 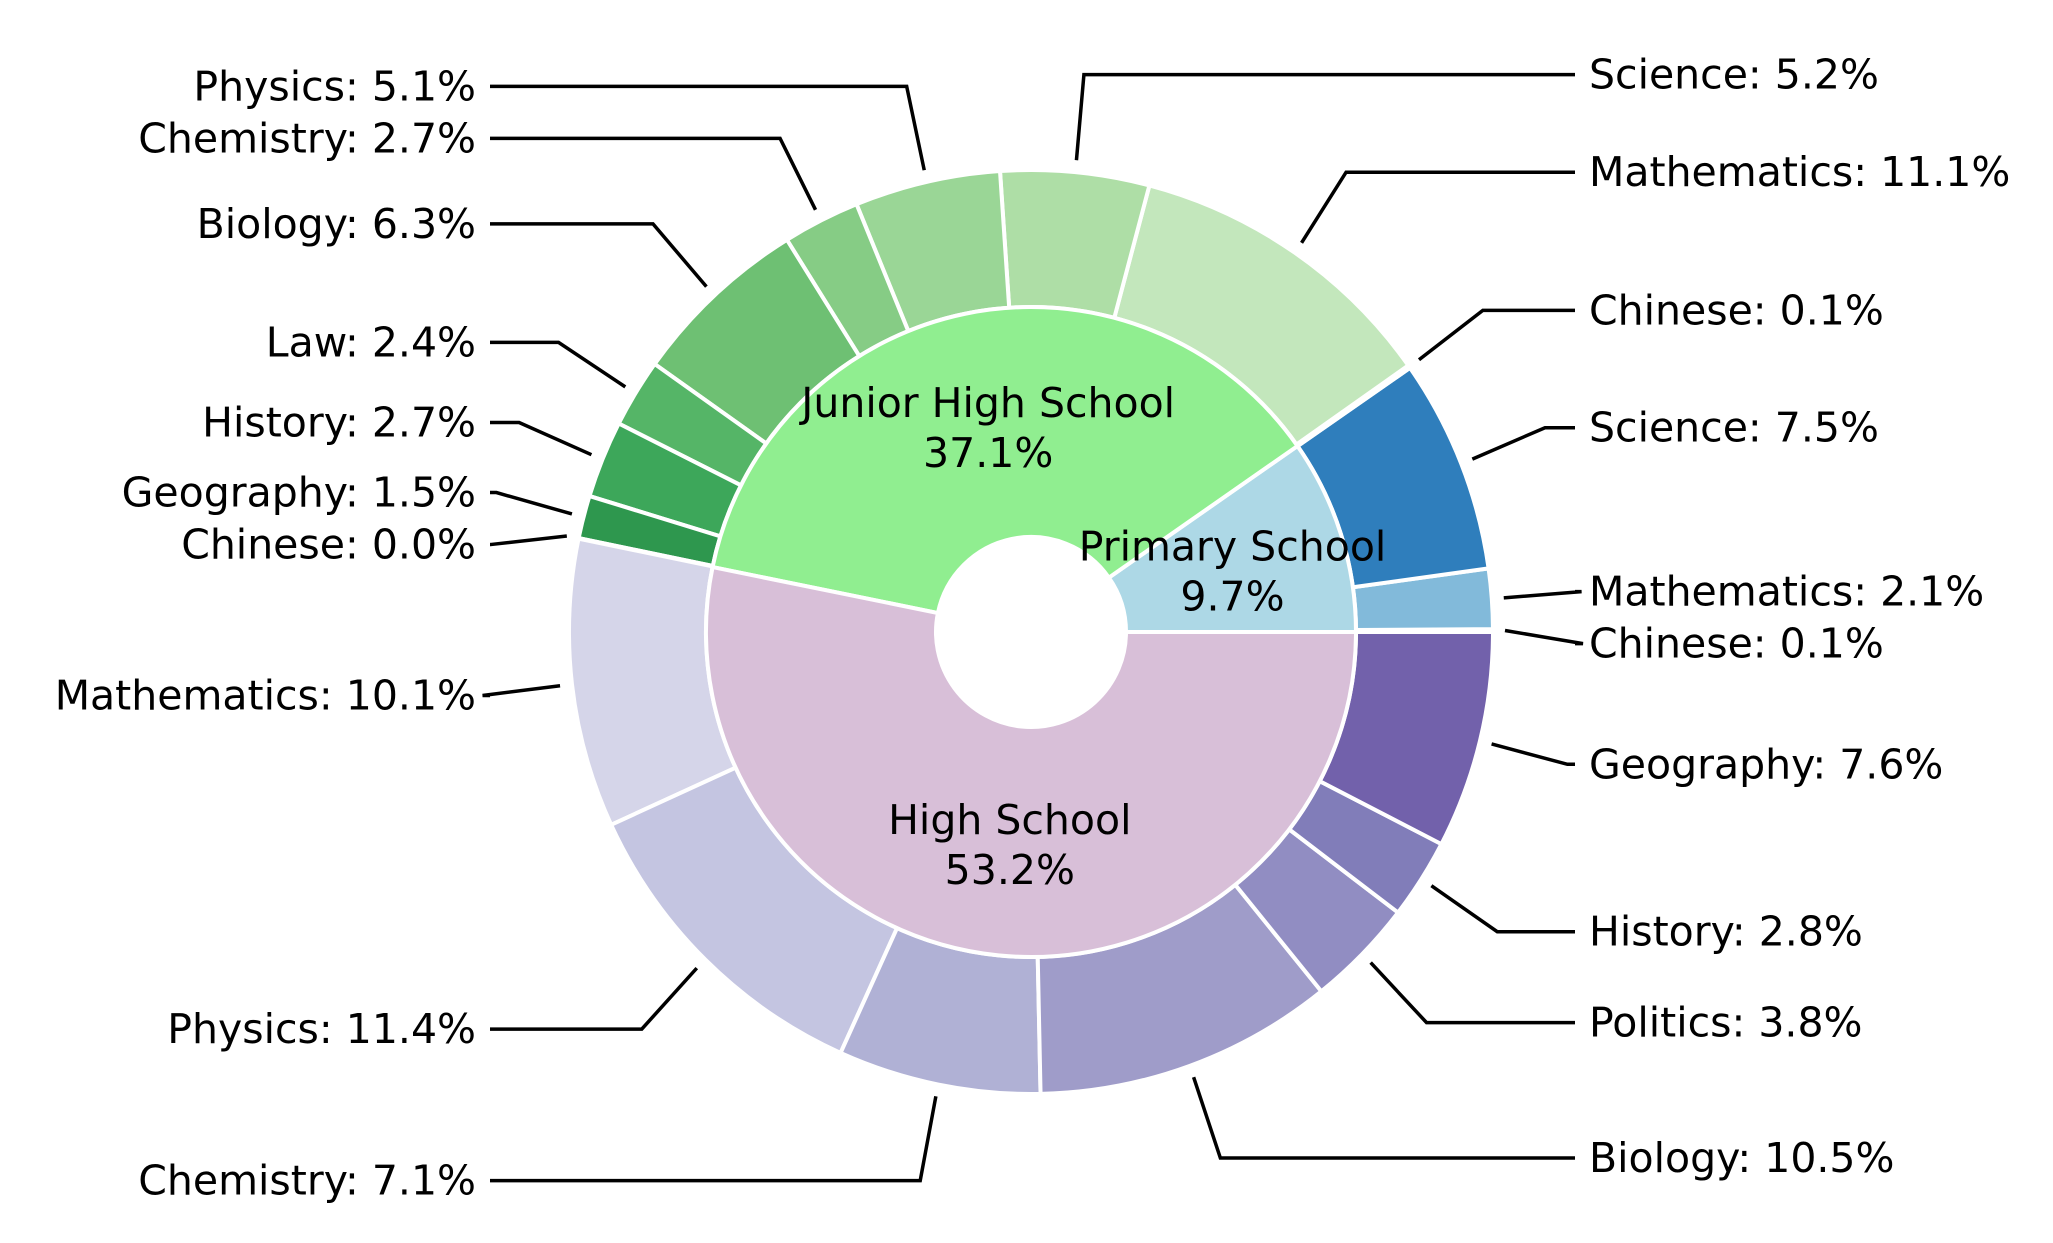 I want to click on outer-label-primary-school-science: Science: 7.5%, so click(x=1734, y=428).